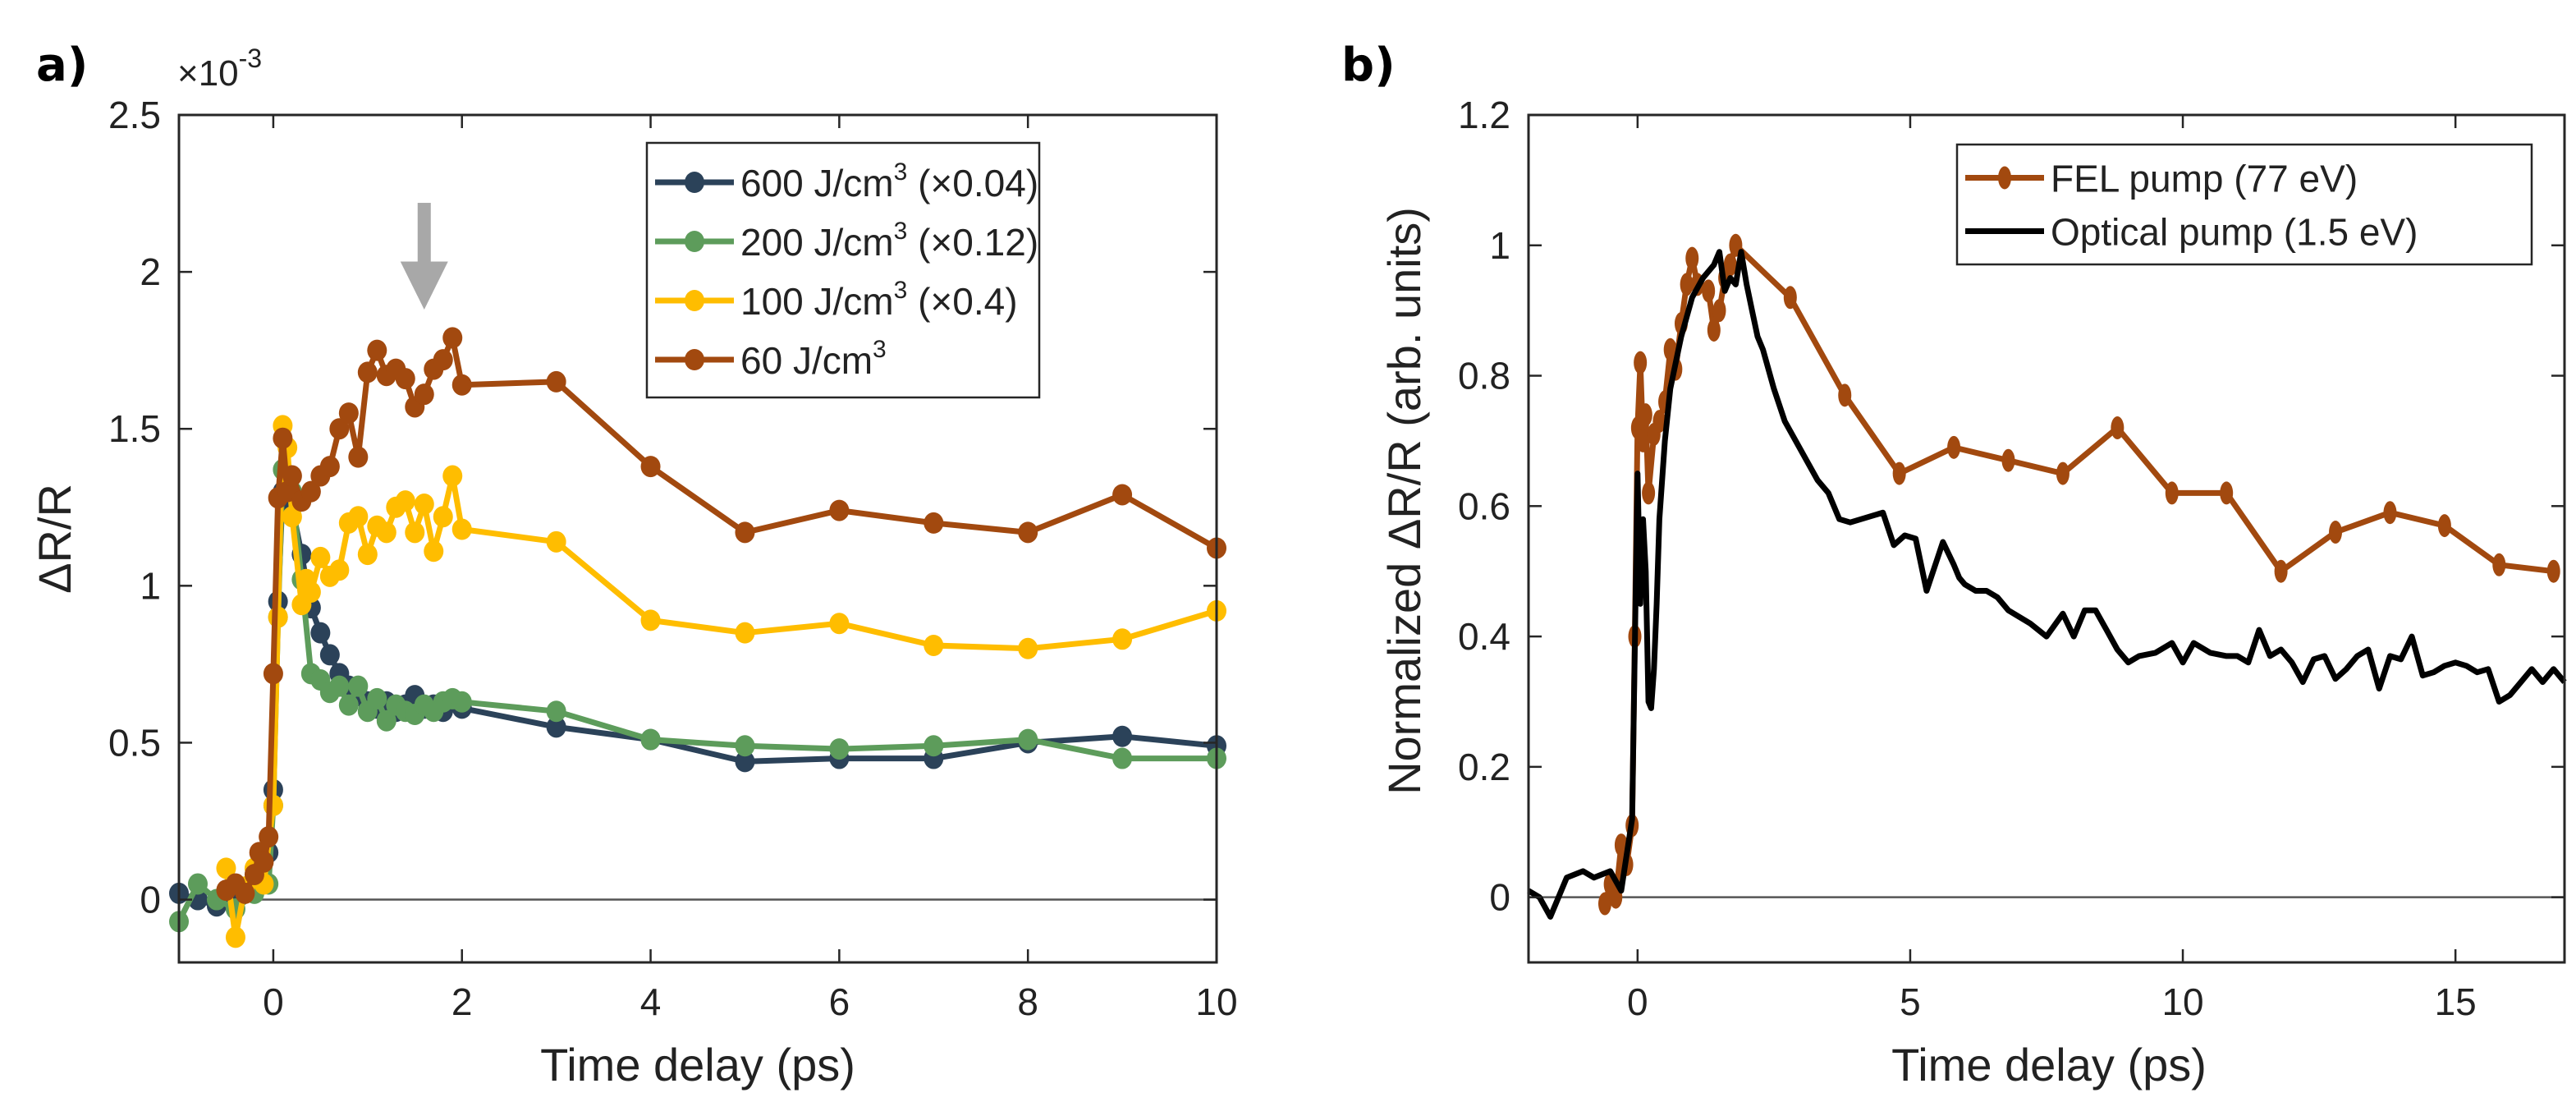 The height and width of the screenshot is (1102, 2576). Describe the element at coordinates (2456, 1001) in the screenshot. I see `b-x-tick-label: 15` at that location.